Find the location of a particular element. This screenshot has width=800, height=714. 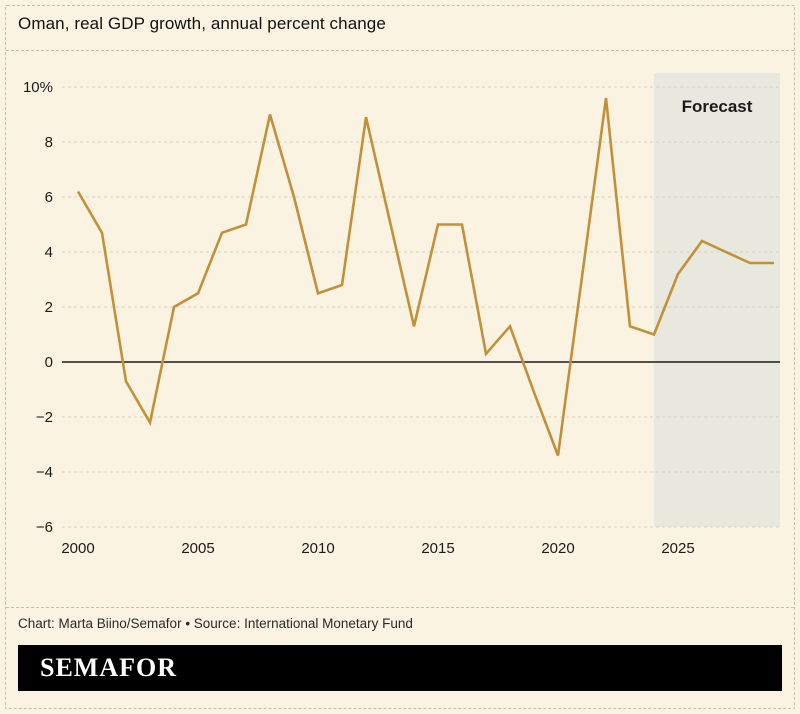

x-tick-label: 2010 is located at coordinates (317, 548).